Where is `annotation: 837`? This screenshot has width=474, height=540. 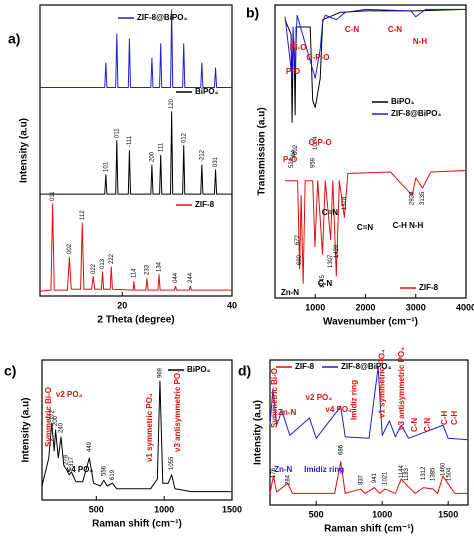 annotation: 837 is located at coordinates (361, 479).